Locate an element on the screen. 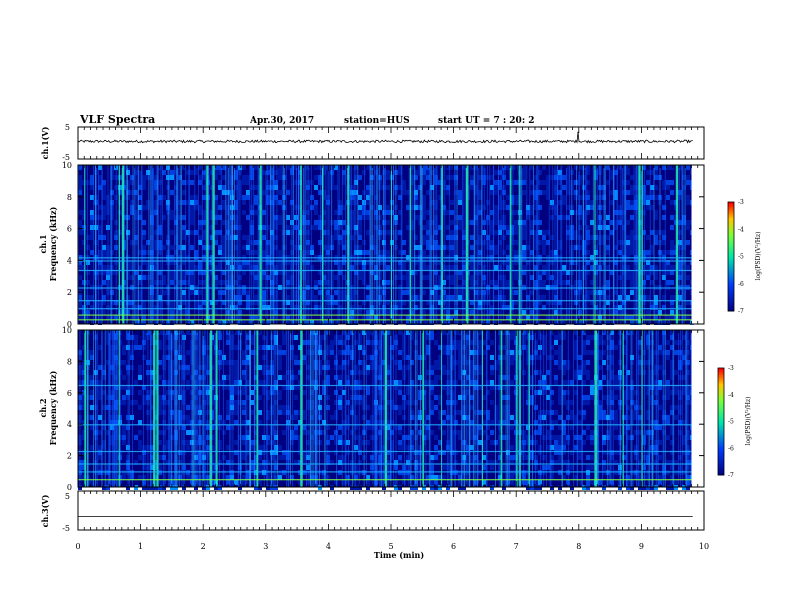  ch1-waveform-line is located at coordinates (385, 137).